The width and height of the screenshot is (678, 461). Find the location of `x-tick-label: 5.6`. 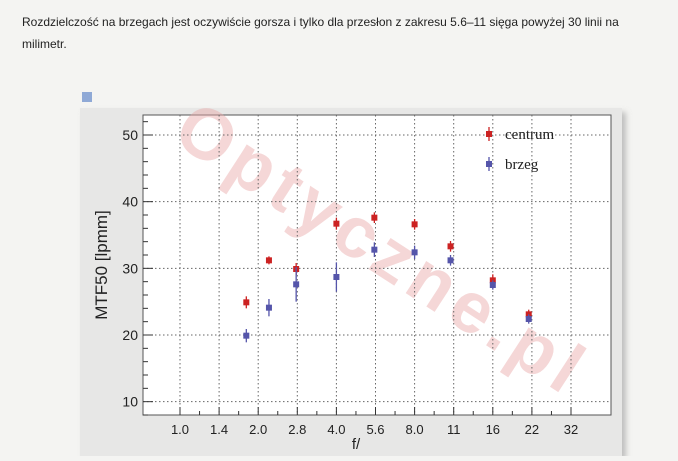

x-tick-label: 5.6 is located at coordinates (375, 429).